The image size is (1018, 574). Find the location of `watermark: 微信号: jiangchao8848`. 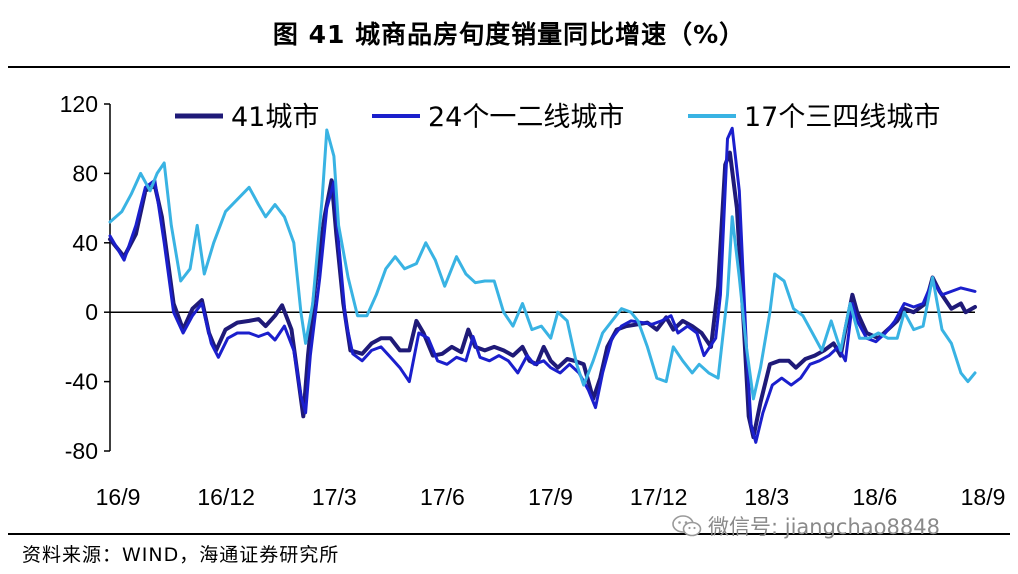

watermark: 微信号: jiangchao8848 is located at coordinates (806, 526).